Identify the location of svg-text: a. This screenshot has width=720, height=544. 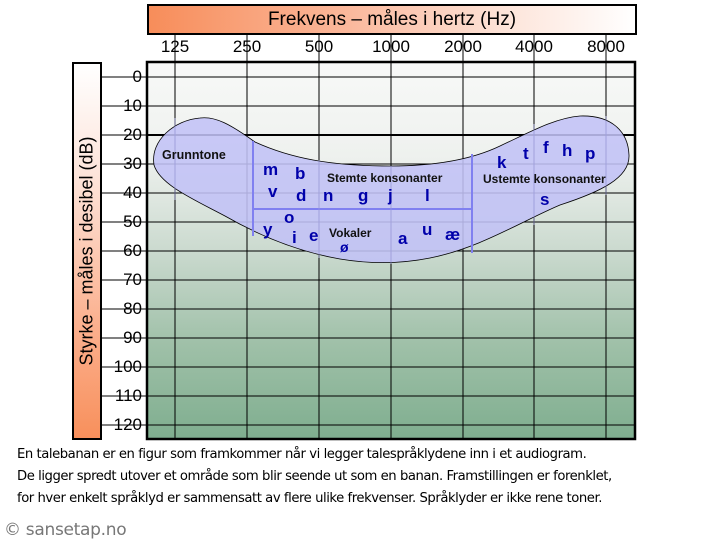
(403, 238).